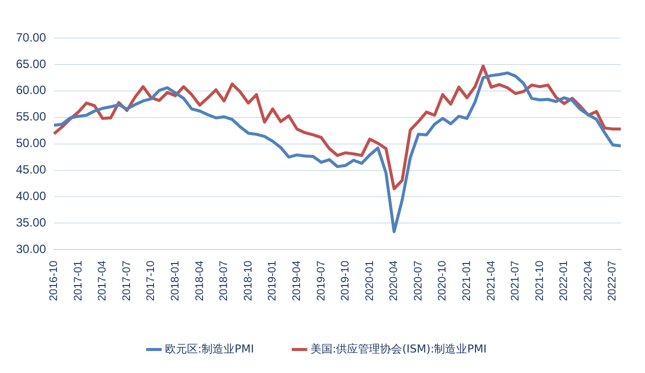 The height and width of the screenshot is (373, 645). What do you see at coordinates (102, 281) in the screenshot?
I see `x-tick-label: 2017-04` at bounding box center [102, 281].